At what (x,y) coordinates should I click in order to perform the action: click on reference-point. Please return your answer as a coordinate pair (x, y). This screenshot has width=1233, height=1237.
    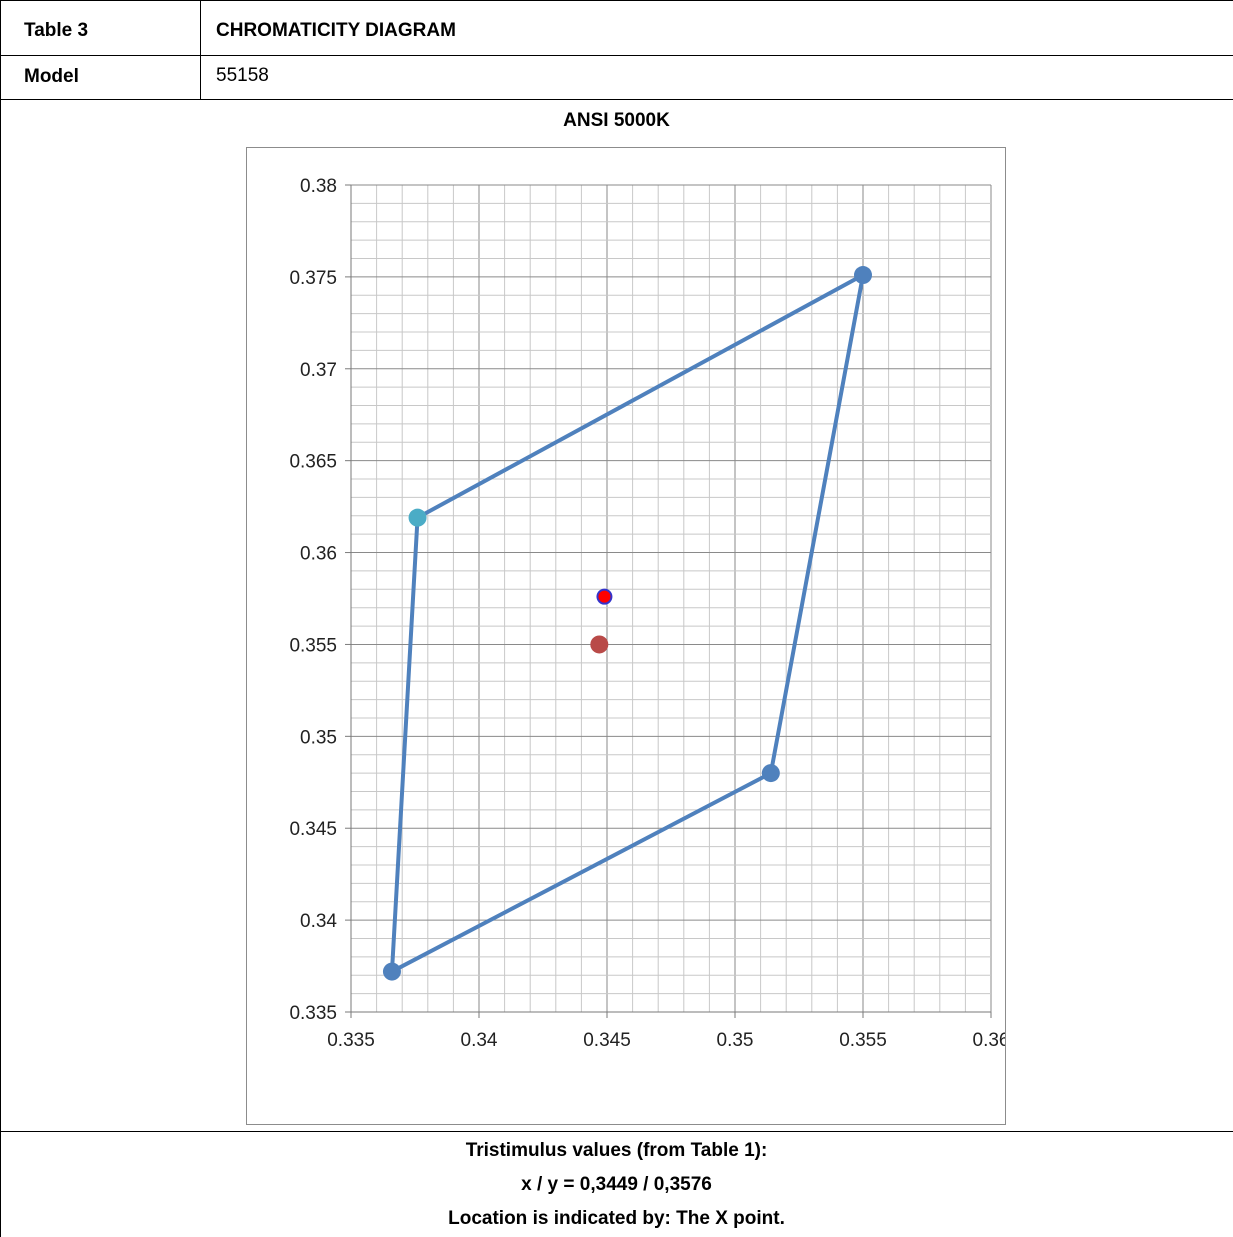
    Looking at the image, I should click on (599, 644).